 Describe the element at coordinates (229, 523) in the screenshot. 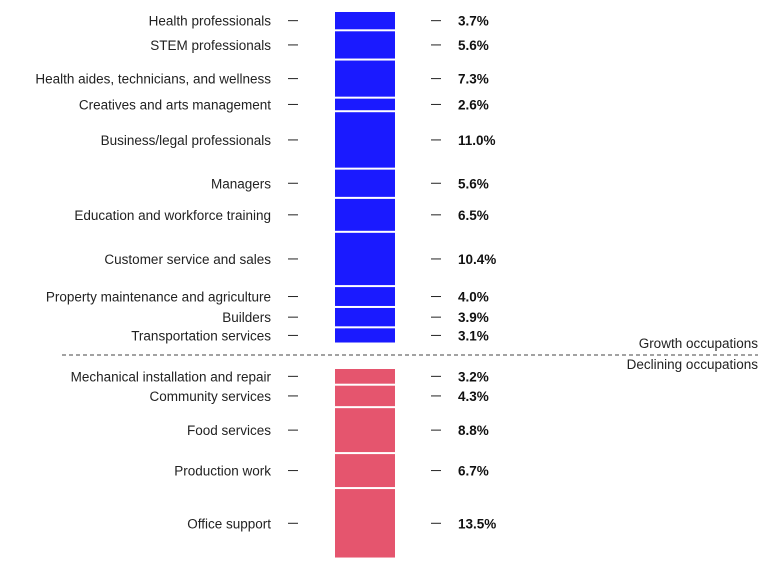

I see `category-label: Office support` at that location.